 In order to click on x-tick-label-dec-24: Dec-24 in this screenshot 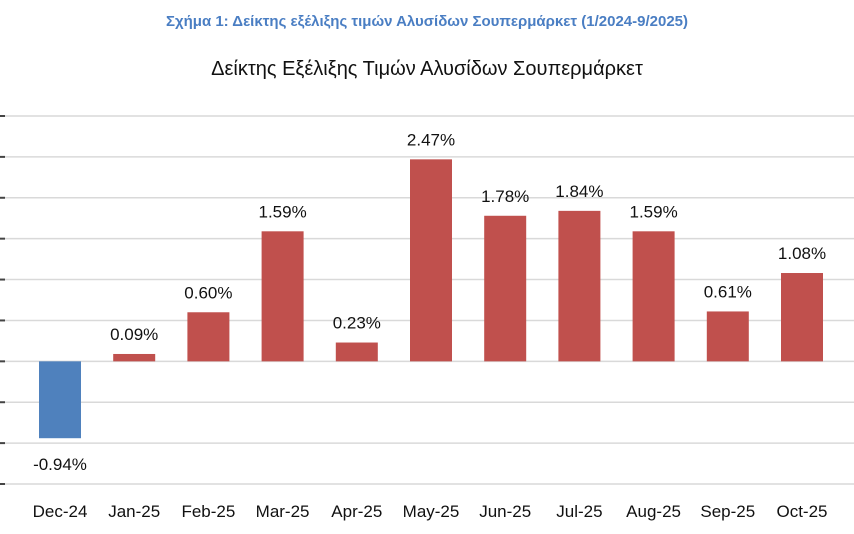, I will do `click(60, 511)`.